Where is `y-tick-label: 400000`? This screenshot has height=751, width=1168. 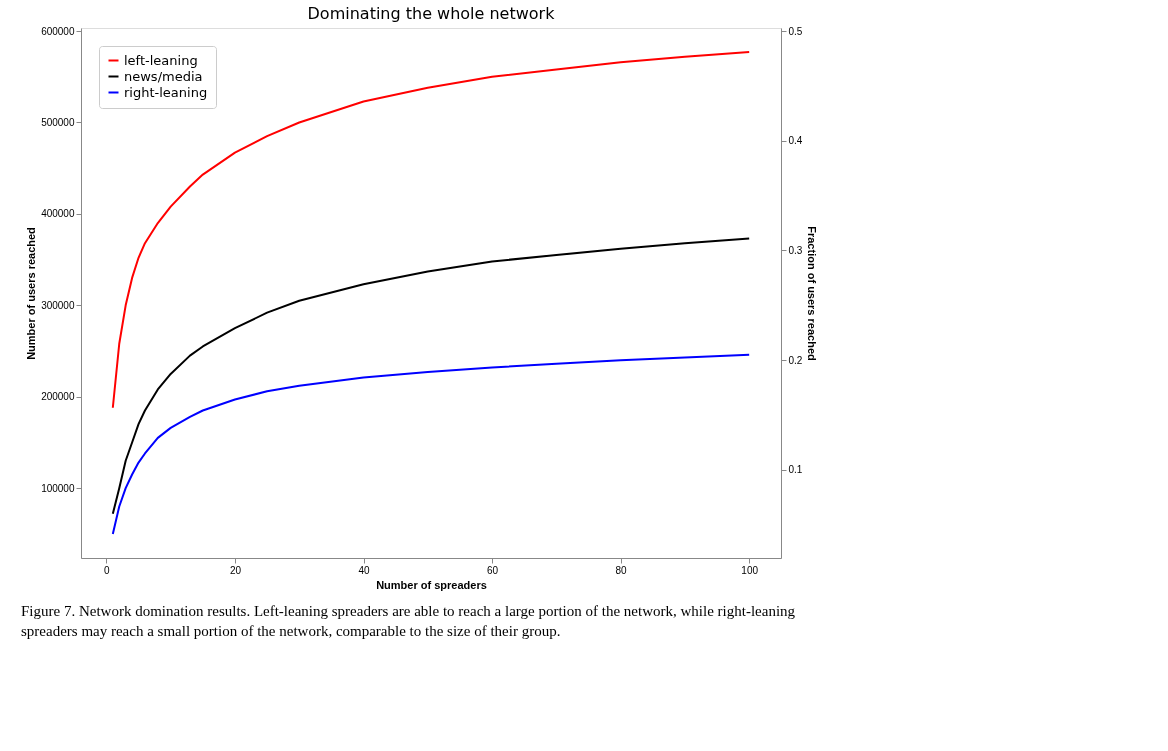 y-tick-label: 400000 is located at coordinates (58, 214).